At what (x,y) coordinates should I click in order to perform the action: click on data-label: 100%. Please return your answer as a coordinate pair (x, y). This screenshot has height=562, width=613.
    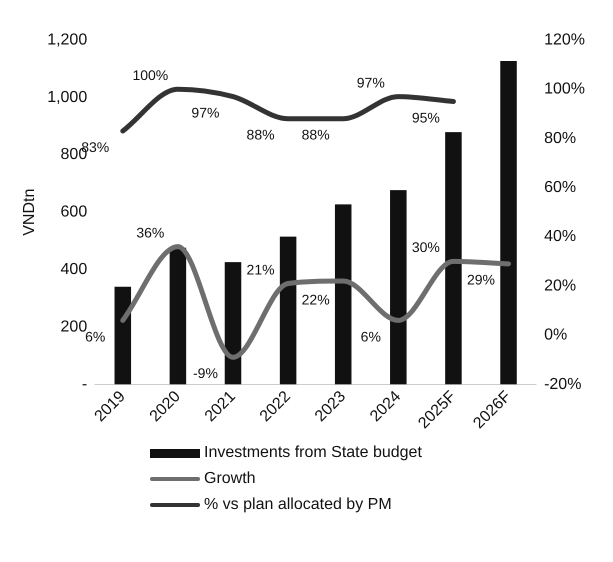
    Looking at the image, I should click on (150, 75).